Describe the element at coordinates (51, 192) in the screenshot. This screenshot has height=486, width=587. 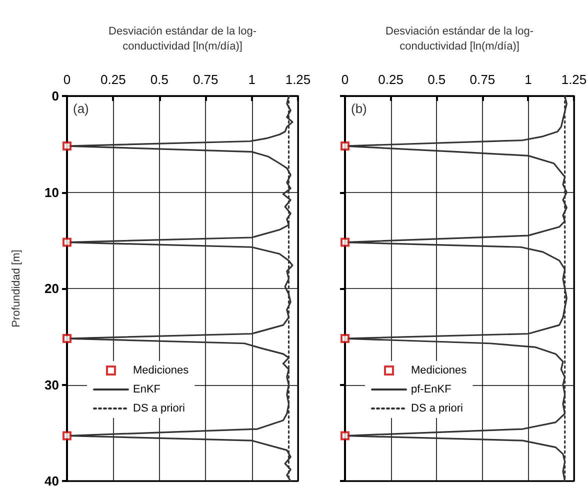
I see `y-tick-label: 10` at that location.